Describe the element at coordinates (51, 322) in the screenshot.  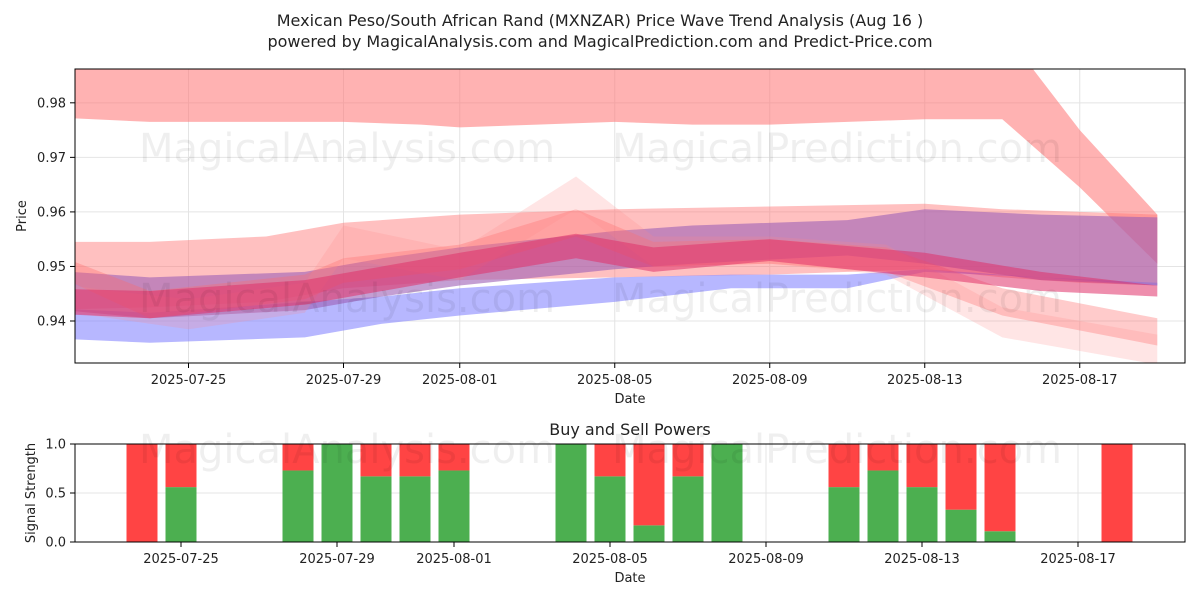
I see `price-y-tick-label: 0.94` at that location.